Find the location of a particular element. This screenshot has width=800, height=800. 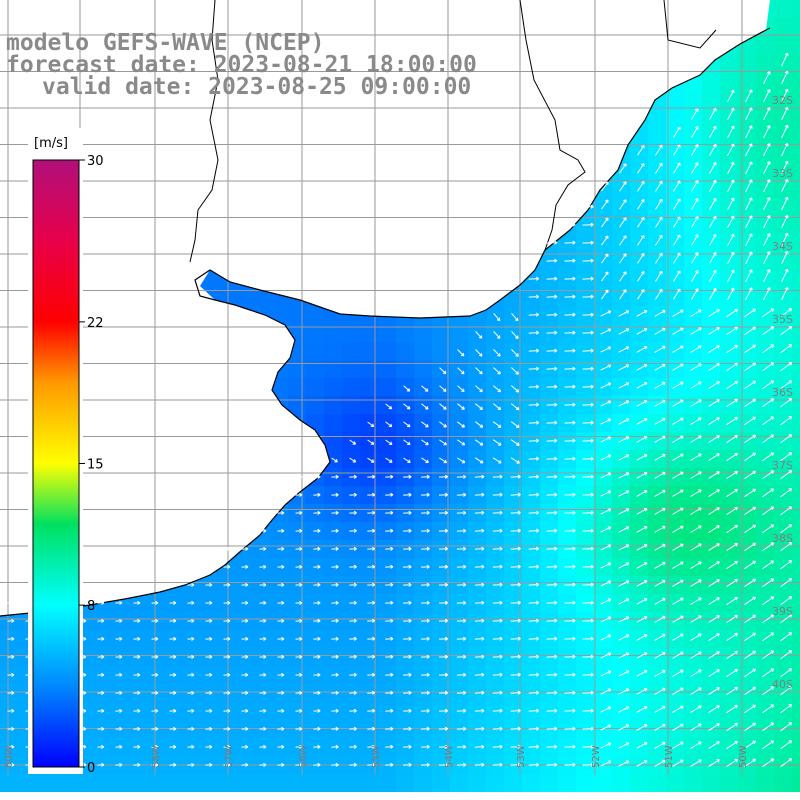

border-line is located at coordinates (552, 125).